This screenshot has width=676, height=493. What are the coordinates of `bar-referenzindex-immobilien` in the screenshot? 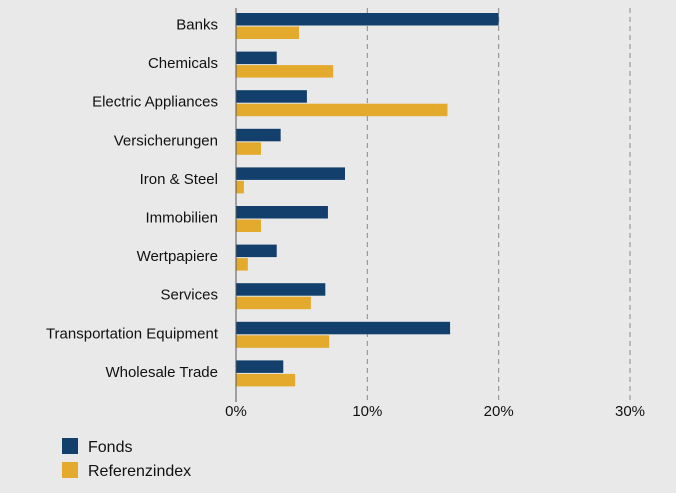 It's located at (248, 225).